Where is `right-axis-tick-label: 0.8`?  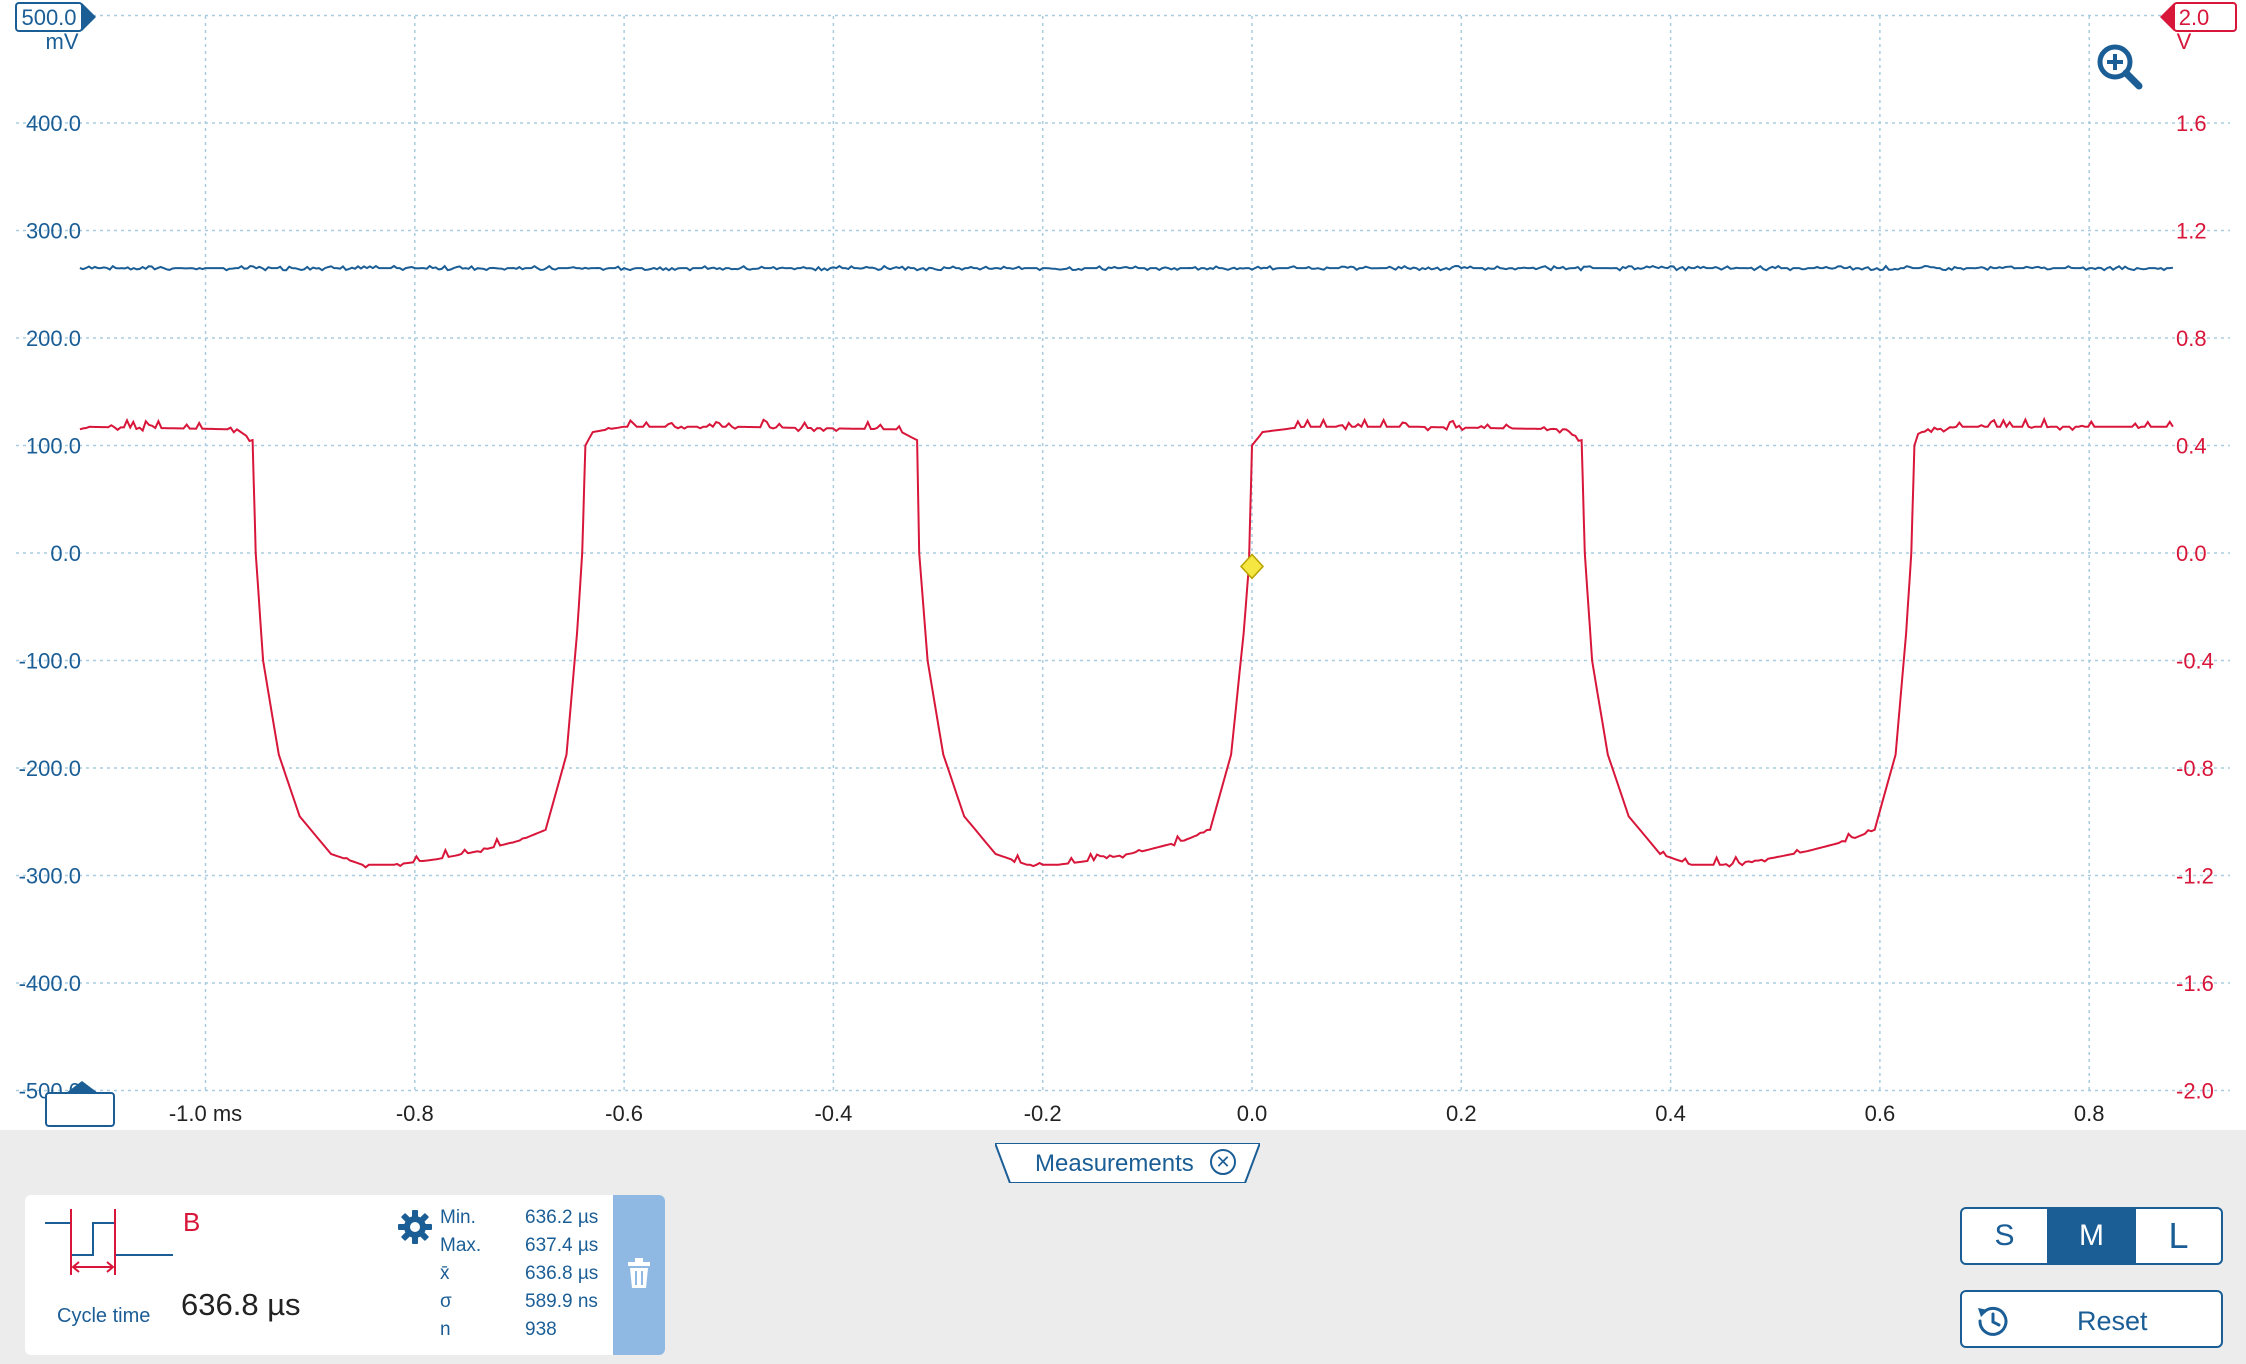 right-axis-tick-label: 0.8 is located at coordinates (2191, 338).